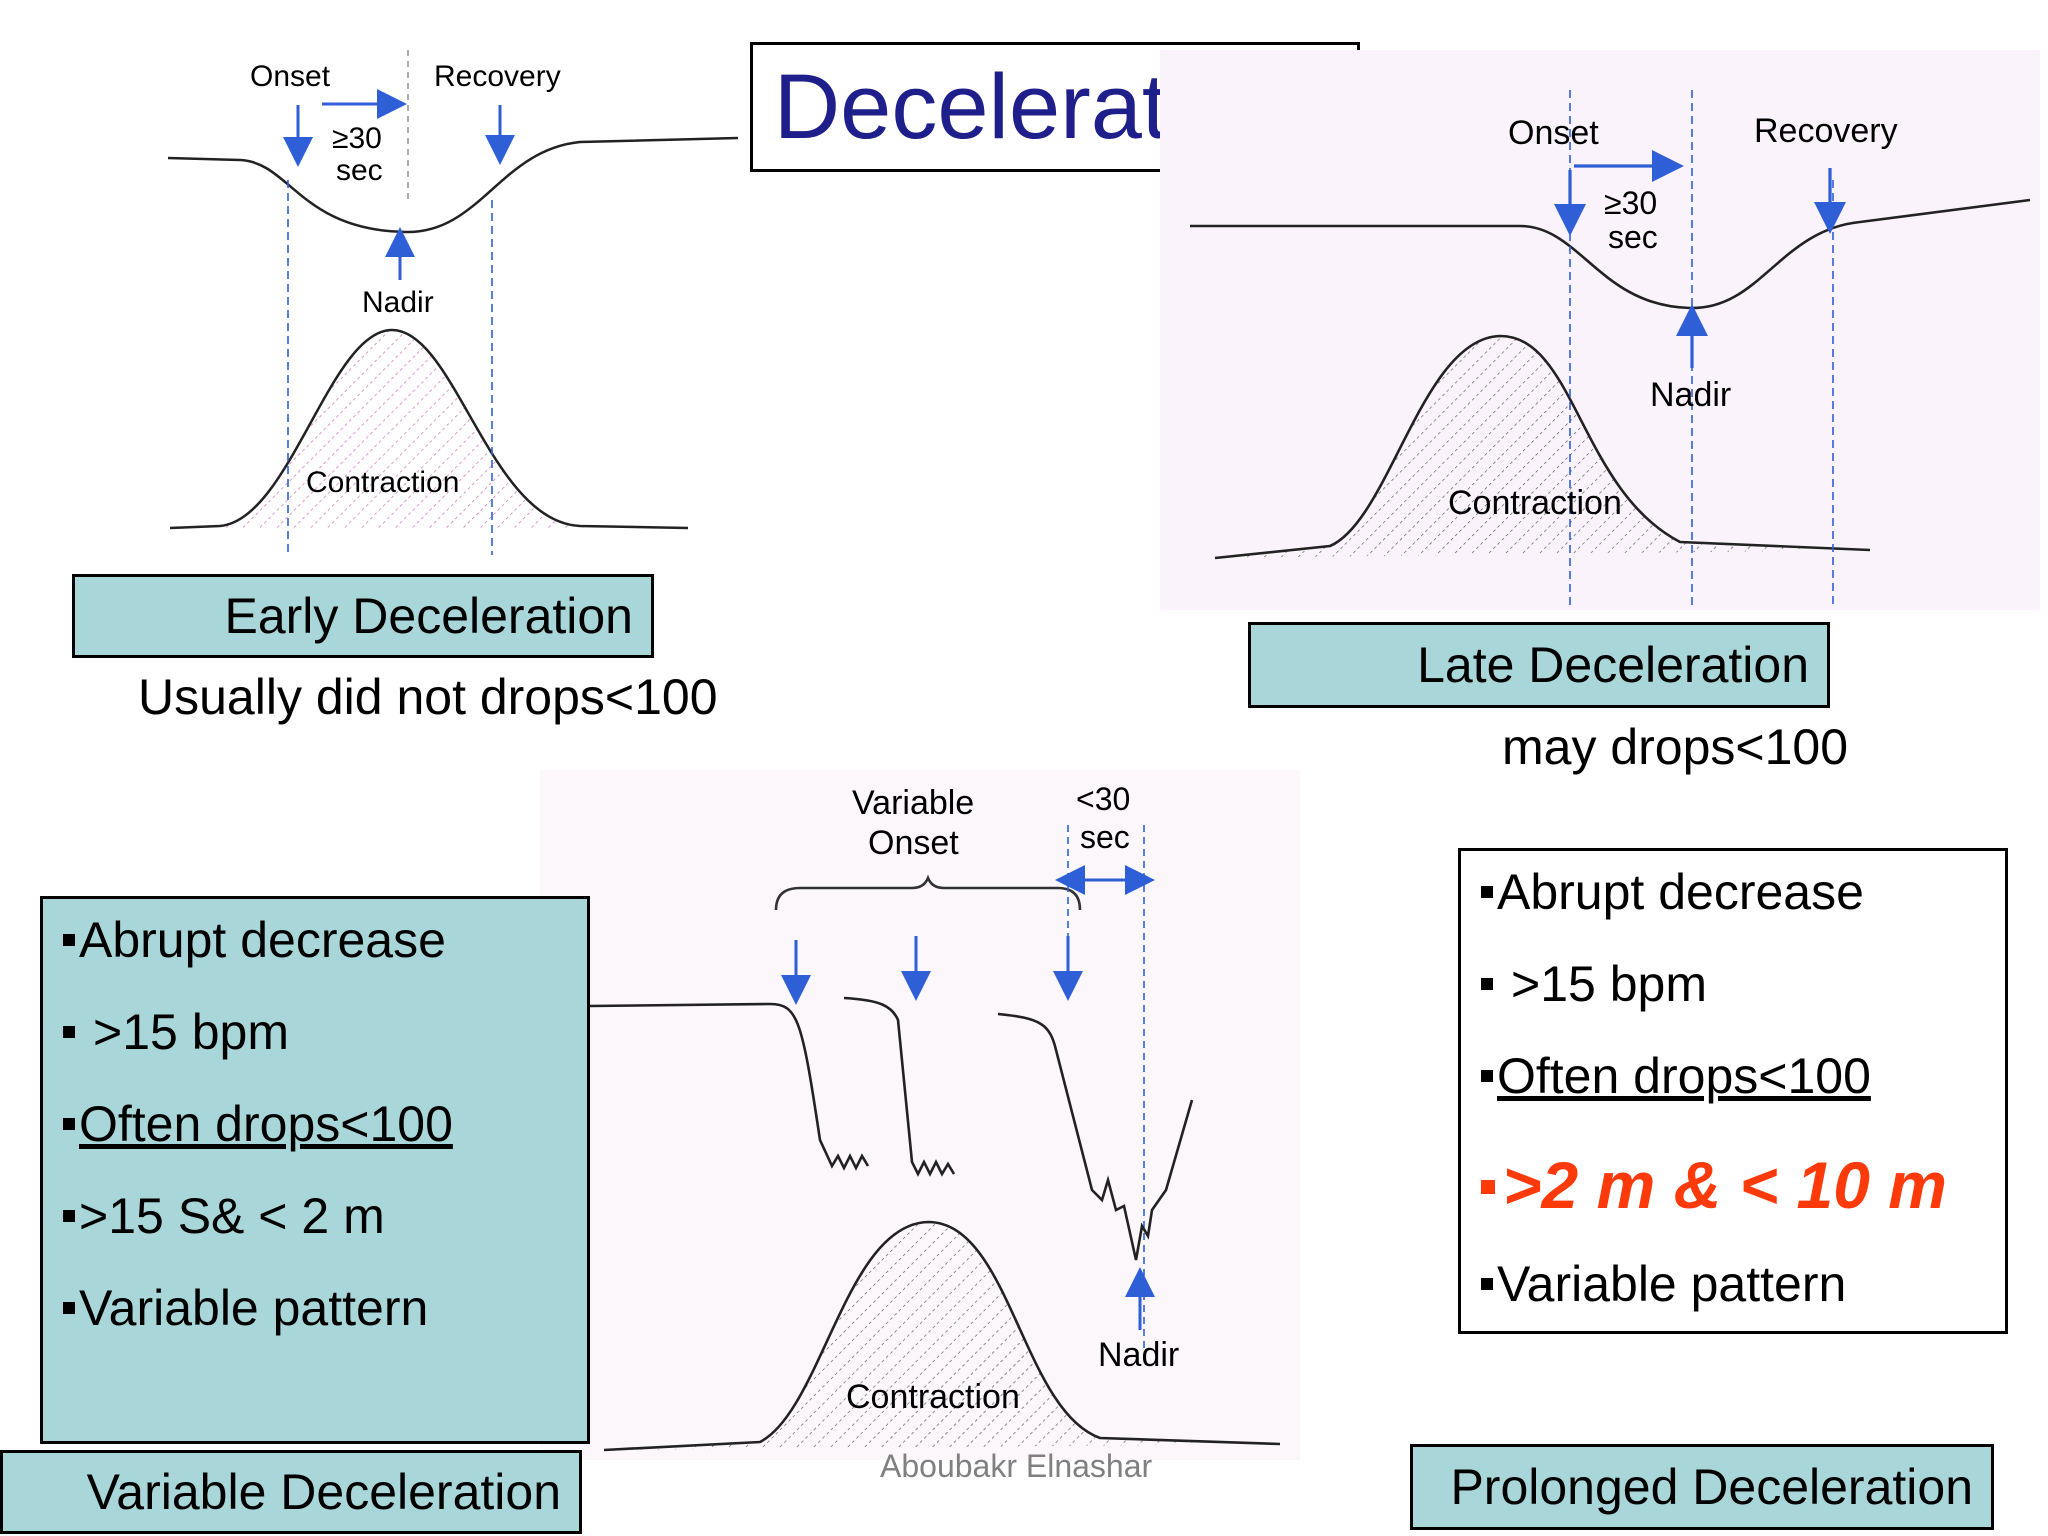 The width and height of the screenshot is (2048, 1536). What do you see at coordinates (1672, 892) in the screenshot?
I see `prolonged-bullet-abrupt: Abrupt decrease` at bounding box center [1672, 892].